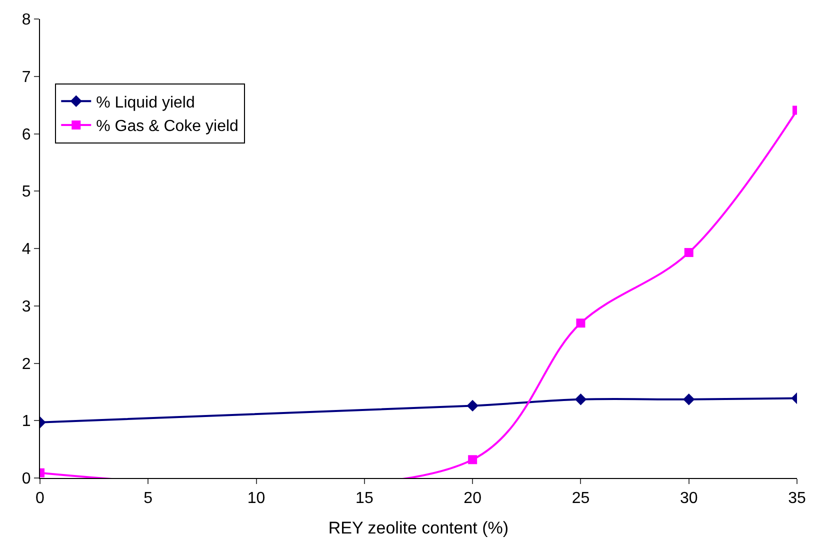 This screenshot has width=818, height=546. What do you see at coordinates (256, 499) in the screenshot?
I see `x-tick-label: 10` at bounding box center [256, 499].